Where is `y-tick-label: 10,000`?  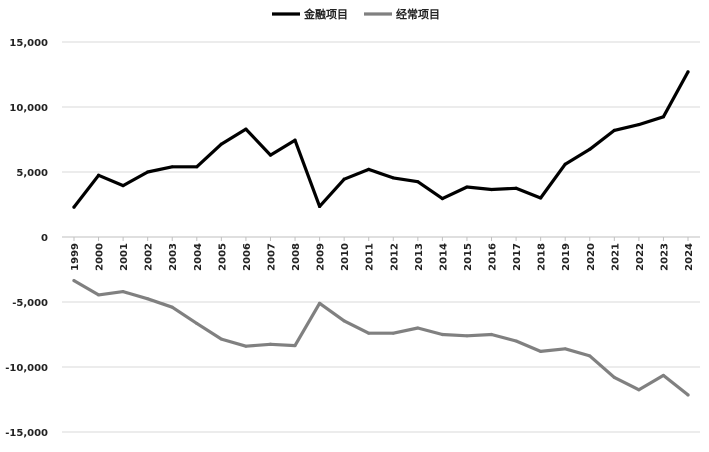 y-tick-label: 10,000 is located at coordinates (28, 108).